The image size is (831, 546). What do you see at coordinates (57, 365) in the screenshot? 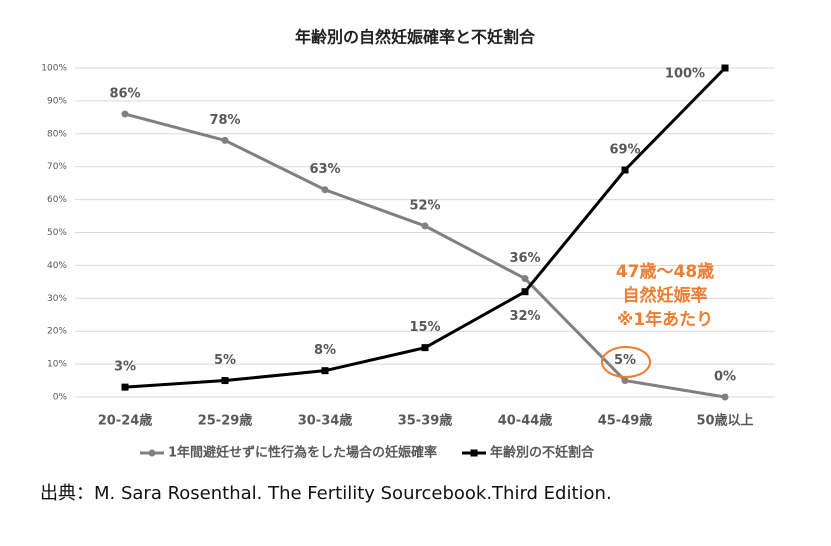
I see `y-tick-label: 10%` at bounding box center [57, 365].